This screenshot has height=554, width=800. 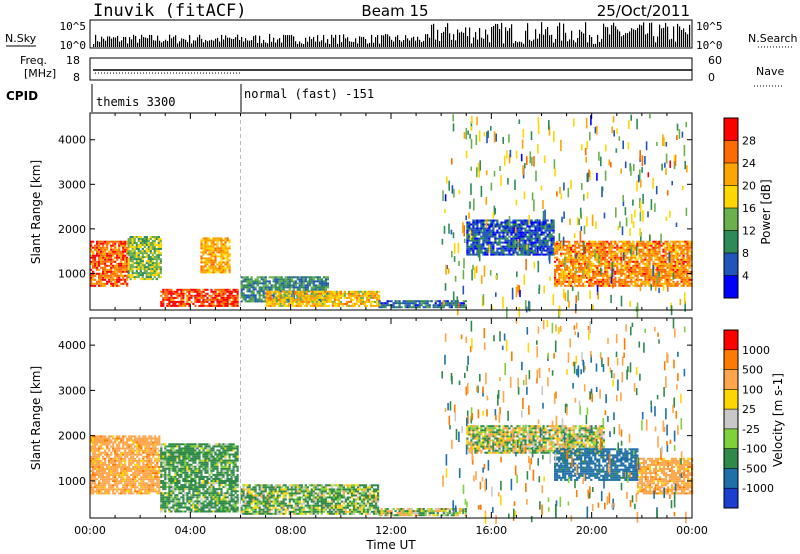 I want to click on y-tick-label: 4000, so click(x=72, y=140).